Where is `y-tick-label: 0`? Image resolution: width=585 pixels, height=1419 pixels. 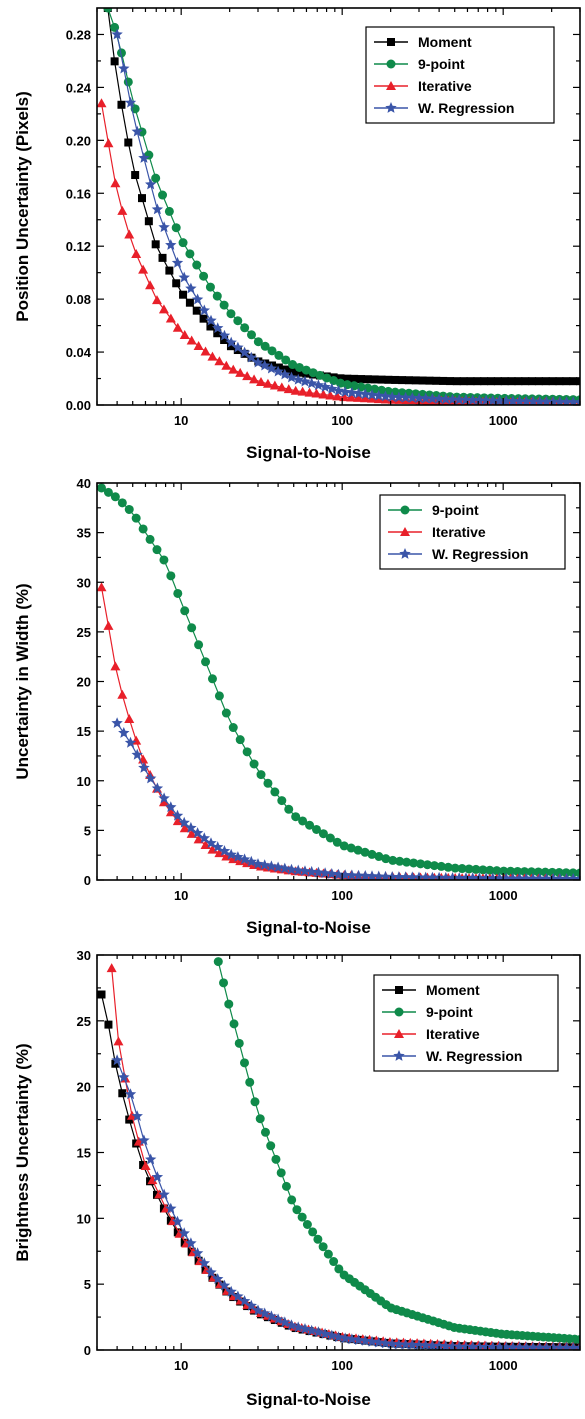
y-tick-label: 0 is located at coordinates (87, 880).